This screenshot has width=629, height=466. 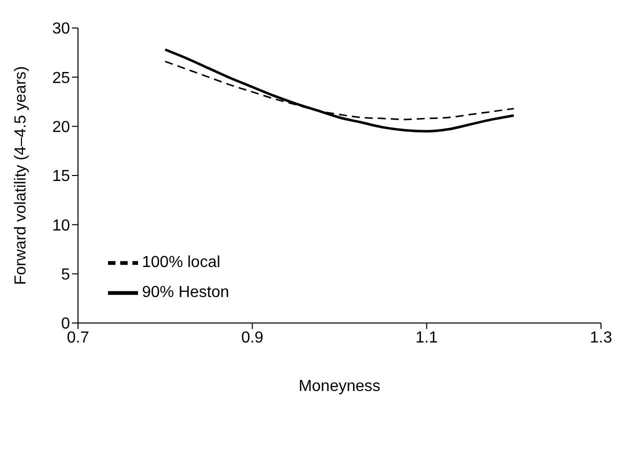 What do you see at coordinates (21, 175) in the screenshot?
I see `y-axis-title: Forward volatility (4–4.5 years)` at bounding box center [21, 175].